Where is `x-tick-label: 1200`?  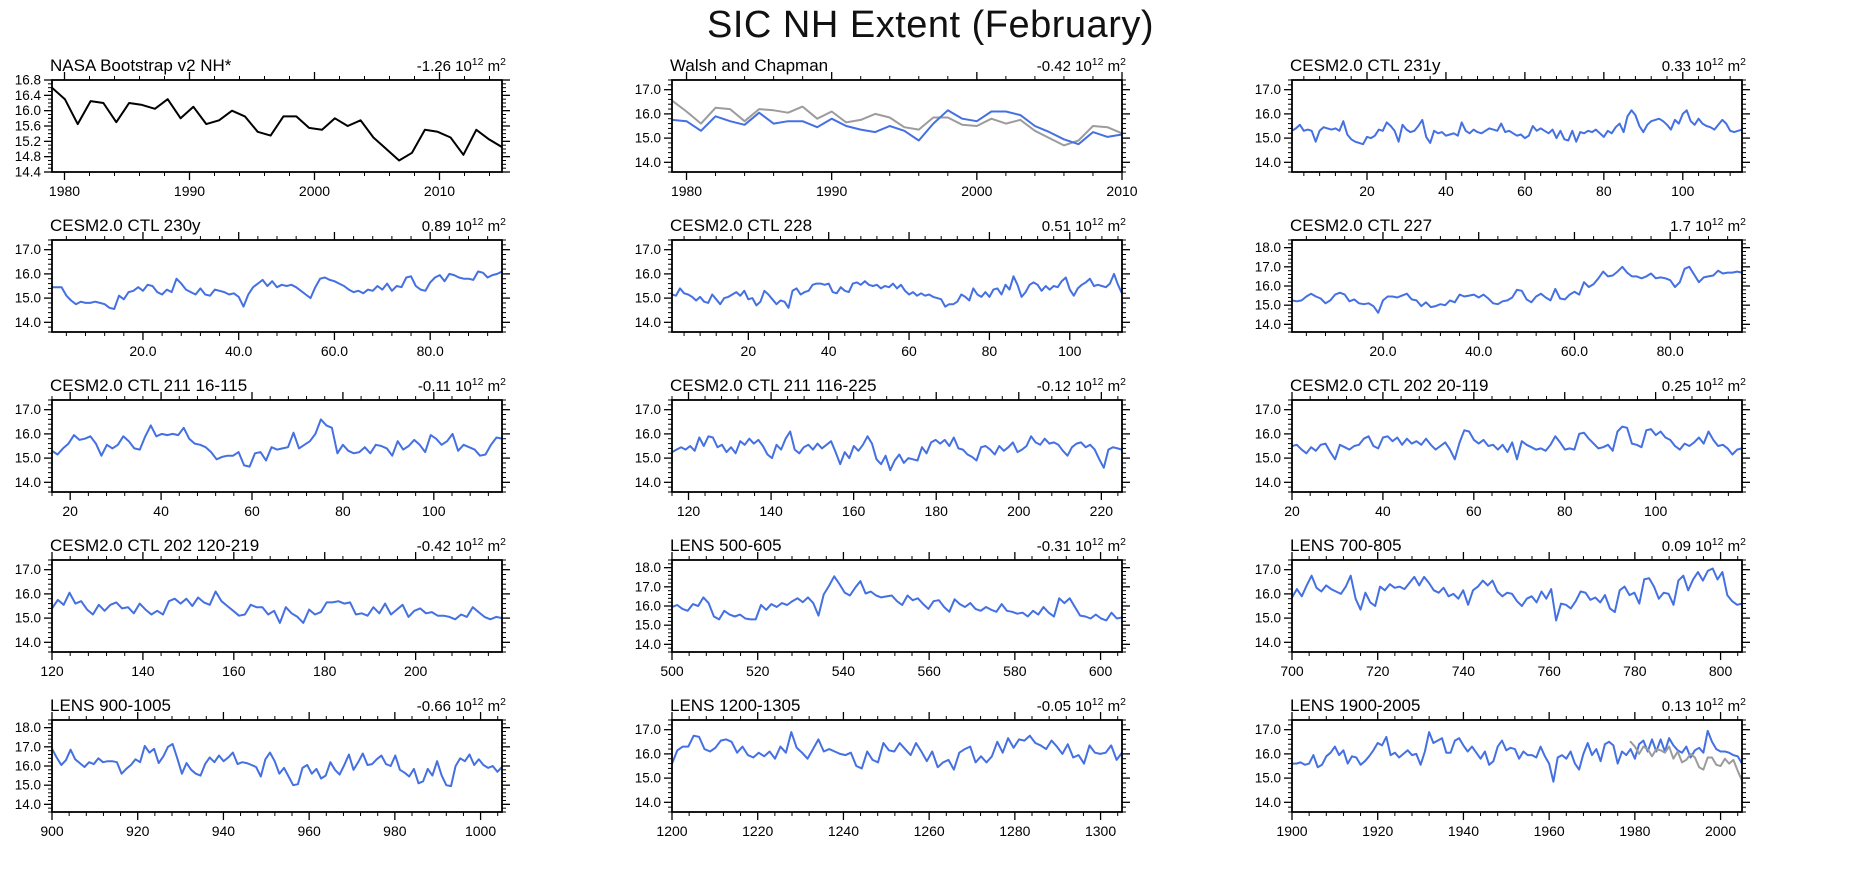 x-tick-label: 1200 is located at coordinates (671, 831).